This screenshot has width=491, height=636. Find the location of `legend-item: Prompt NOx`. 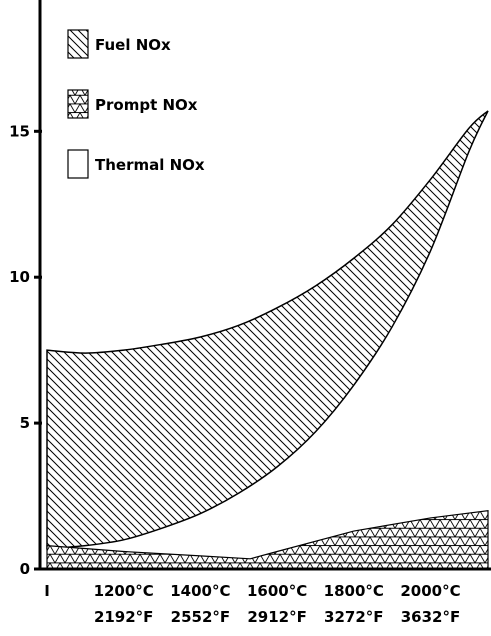

legend-item: Prompt NOx is located at coordinates (132, 104).